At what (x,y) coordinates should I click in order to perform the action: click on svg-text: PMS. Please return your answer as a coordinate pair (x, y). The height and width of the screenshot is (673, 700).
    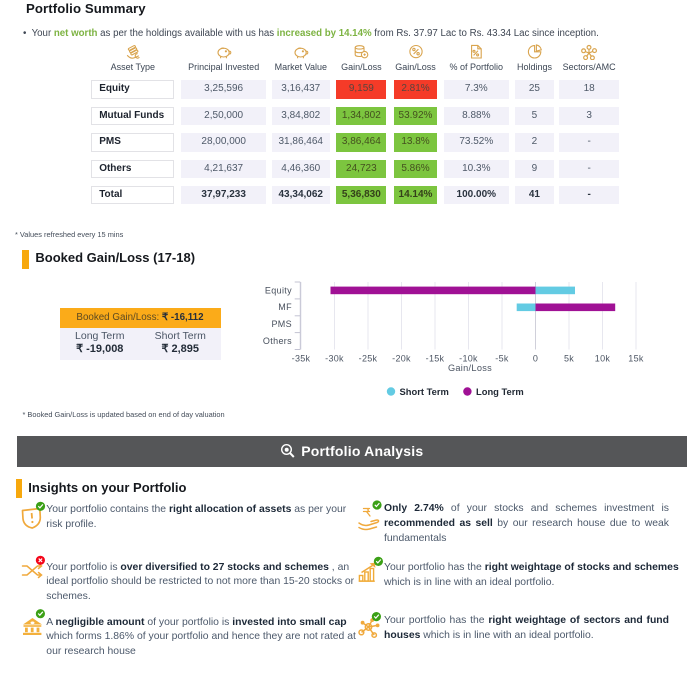
    Looking at the image, I should click on (281, 324).